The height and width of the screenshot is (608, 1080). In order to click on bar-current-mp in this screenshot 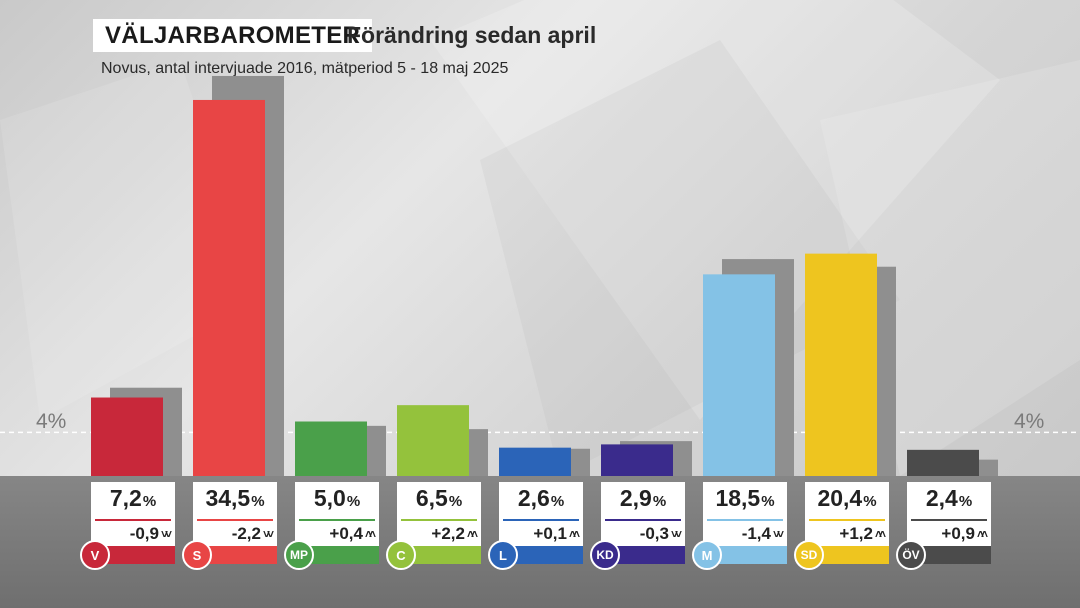, I will do `click(331, 448)`.